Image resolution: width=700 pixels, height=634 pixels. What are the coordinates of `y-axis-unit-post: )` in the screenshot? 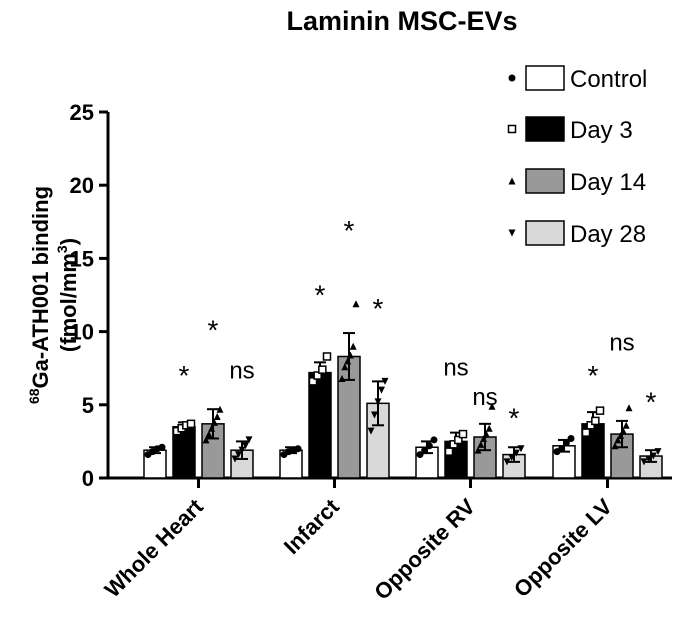 It's located at (68, 241).